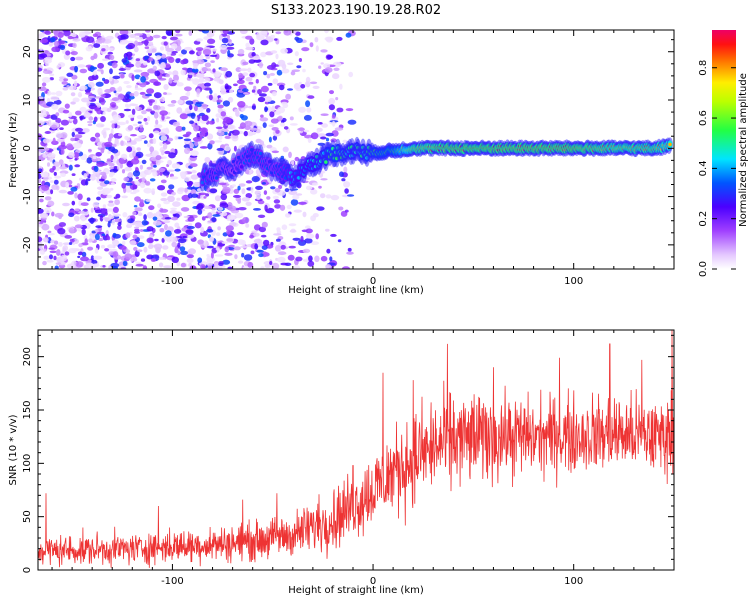 This screenshot has height=600, width=750. What do you see at coordinates (703, 118) in the screenshot?
I see `colorbar-tick-label: 0.6` at bounding box center [703, 118].